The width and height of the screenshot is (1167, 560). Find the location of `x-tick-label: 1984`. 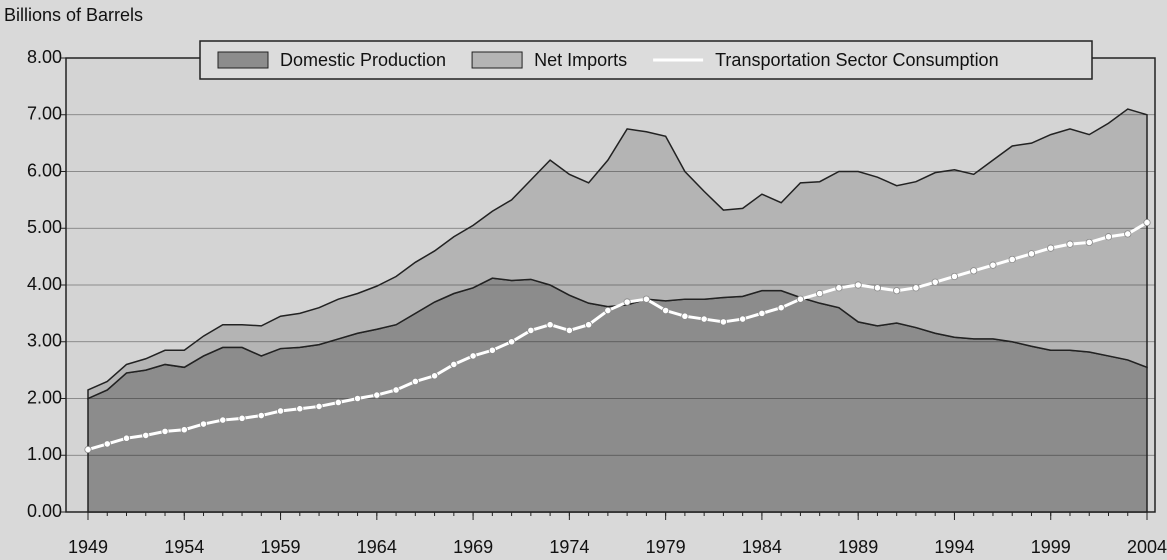

x-tick-label: 1984 is located at coordinates (762, 547).